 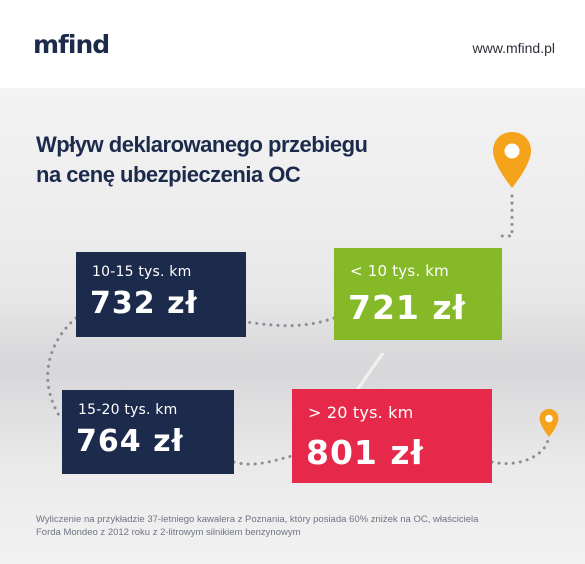 I want to click on price-card-over-20k: > 20 tys. km 801 zł, so click(x=392, y=436).